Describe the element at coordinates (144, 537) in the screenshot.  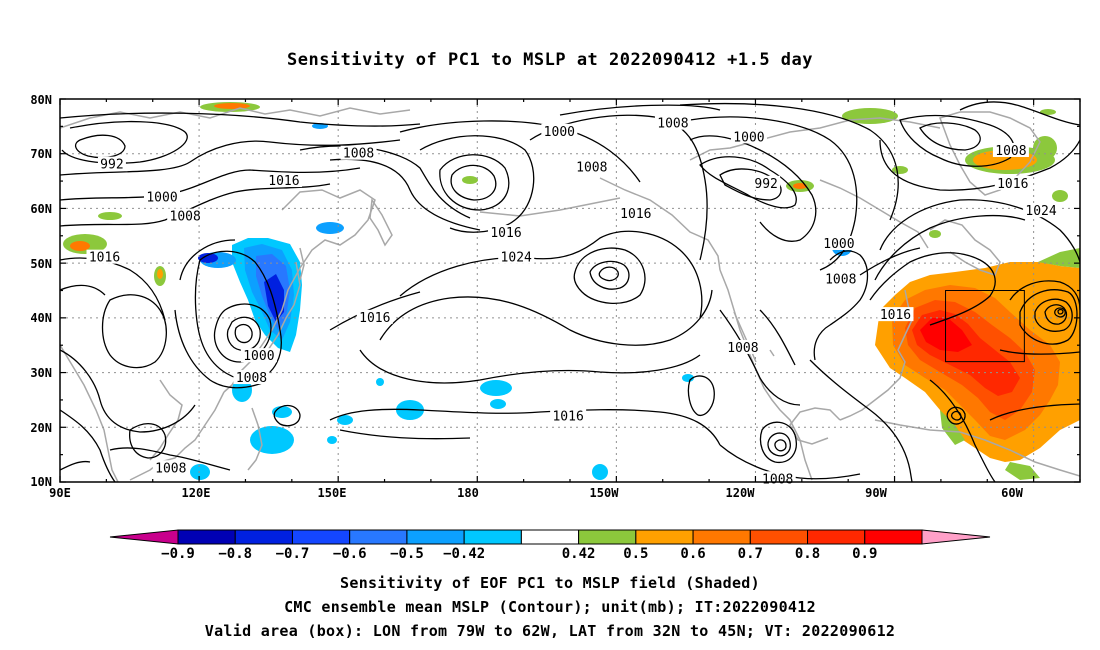
I see `colorbar-min-arrow` at that location.